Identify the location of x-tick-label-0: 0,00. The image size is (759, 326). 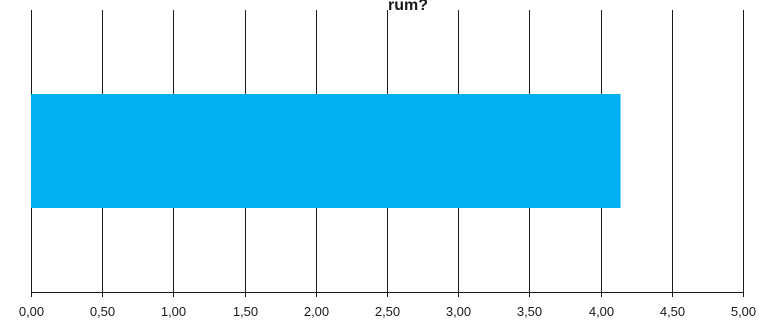
(31, 311).